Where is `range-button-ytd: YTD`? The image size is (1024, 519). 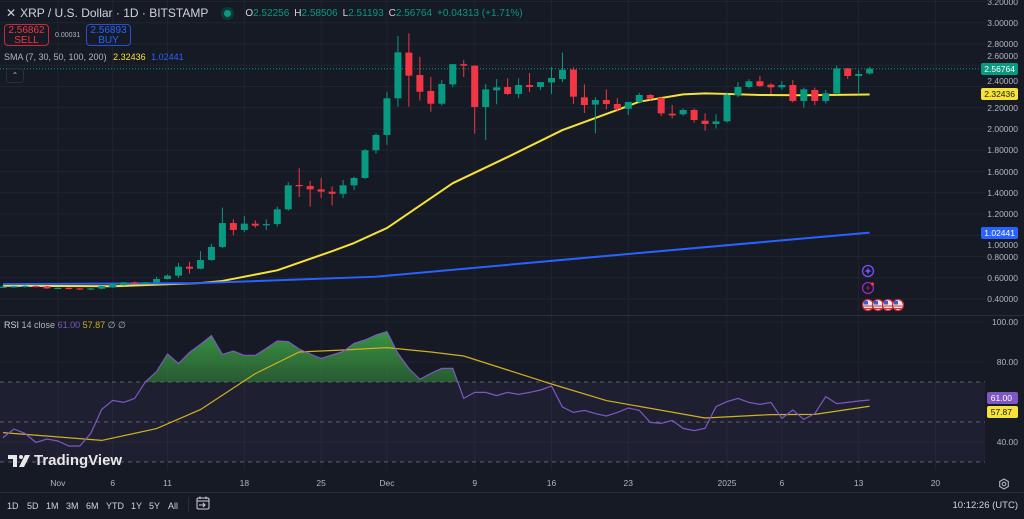
range-button-ytd: YTD is located at coordinates (115, 506).